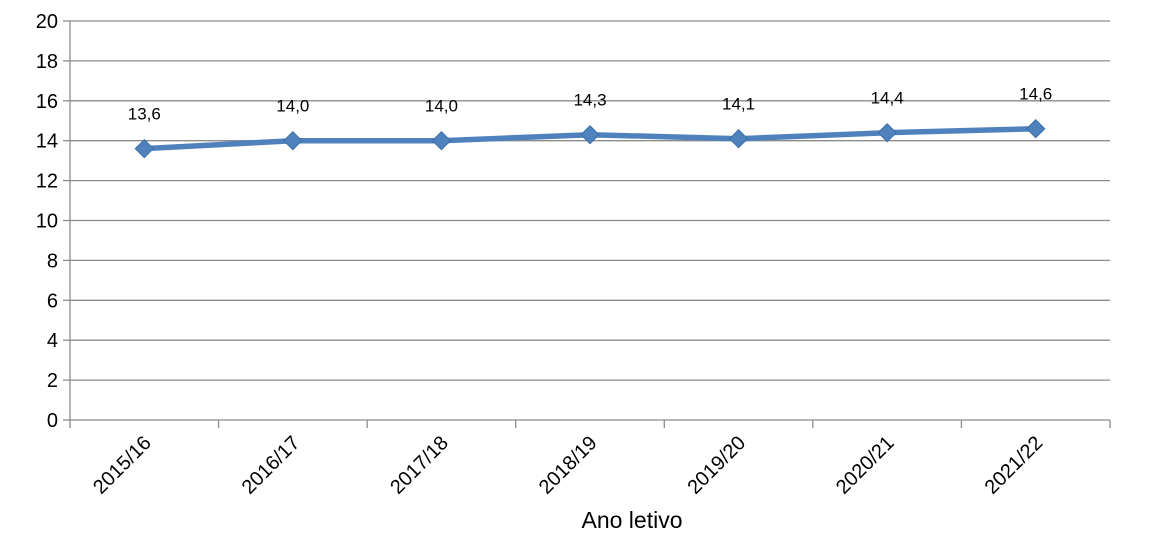 The width and height of the screenshot is (1155, 535). Describe the element at coordinates (631, 520) in the screenshot. I see `x-axis-title: Ano letivo` at that location.